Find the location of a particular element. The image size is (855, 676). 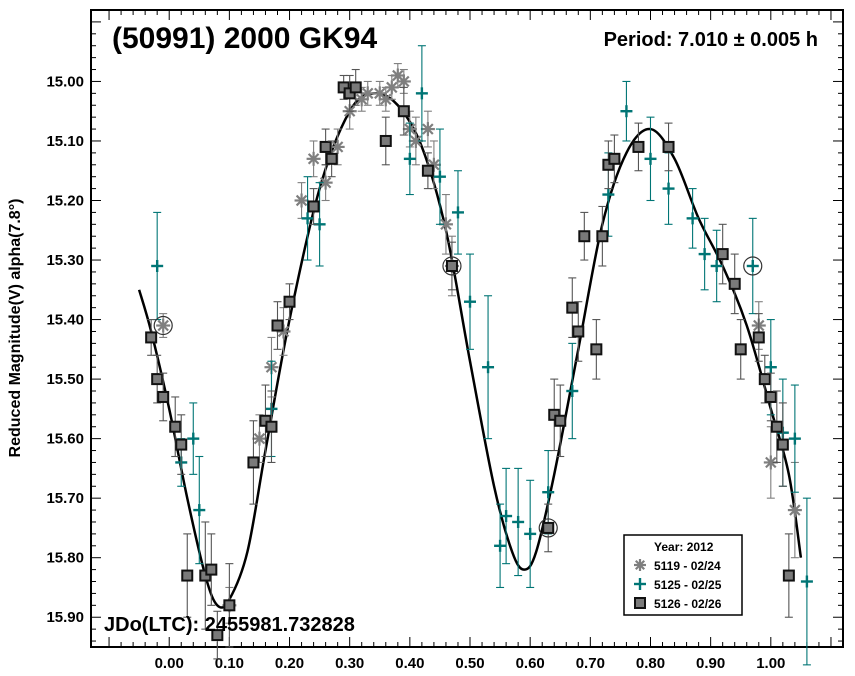

y-tick-label: 15.50 is located at coordinates (65, 379).